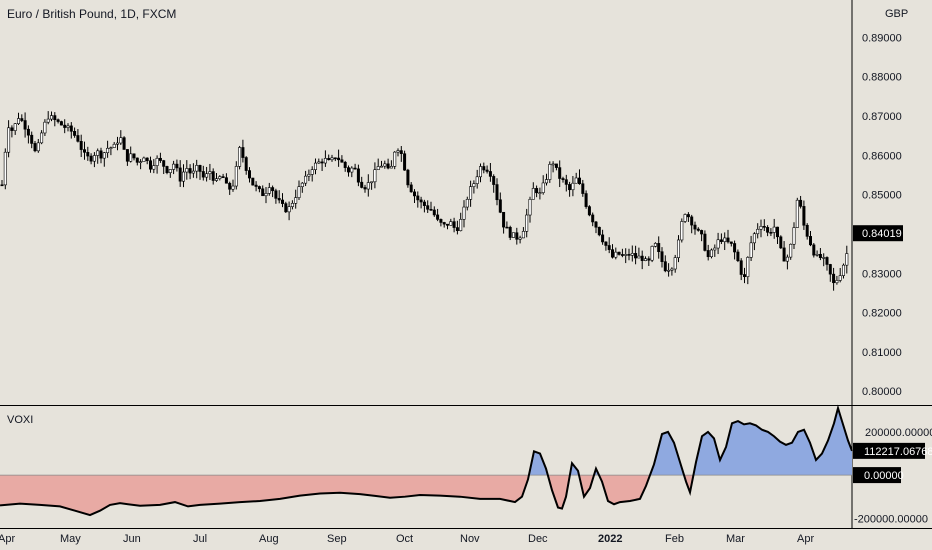  I want to click on price-tick-label: 0.82000, so click(882, 314).